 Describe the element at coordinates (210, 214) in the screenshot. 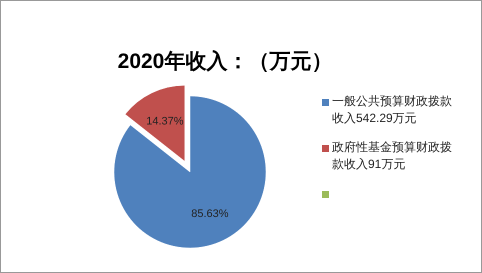

I see `data-label: 85.63%` at that location.